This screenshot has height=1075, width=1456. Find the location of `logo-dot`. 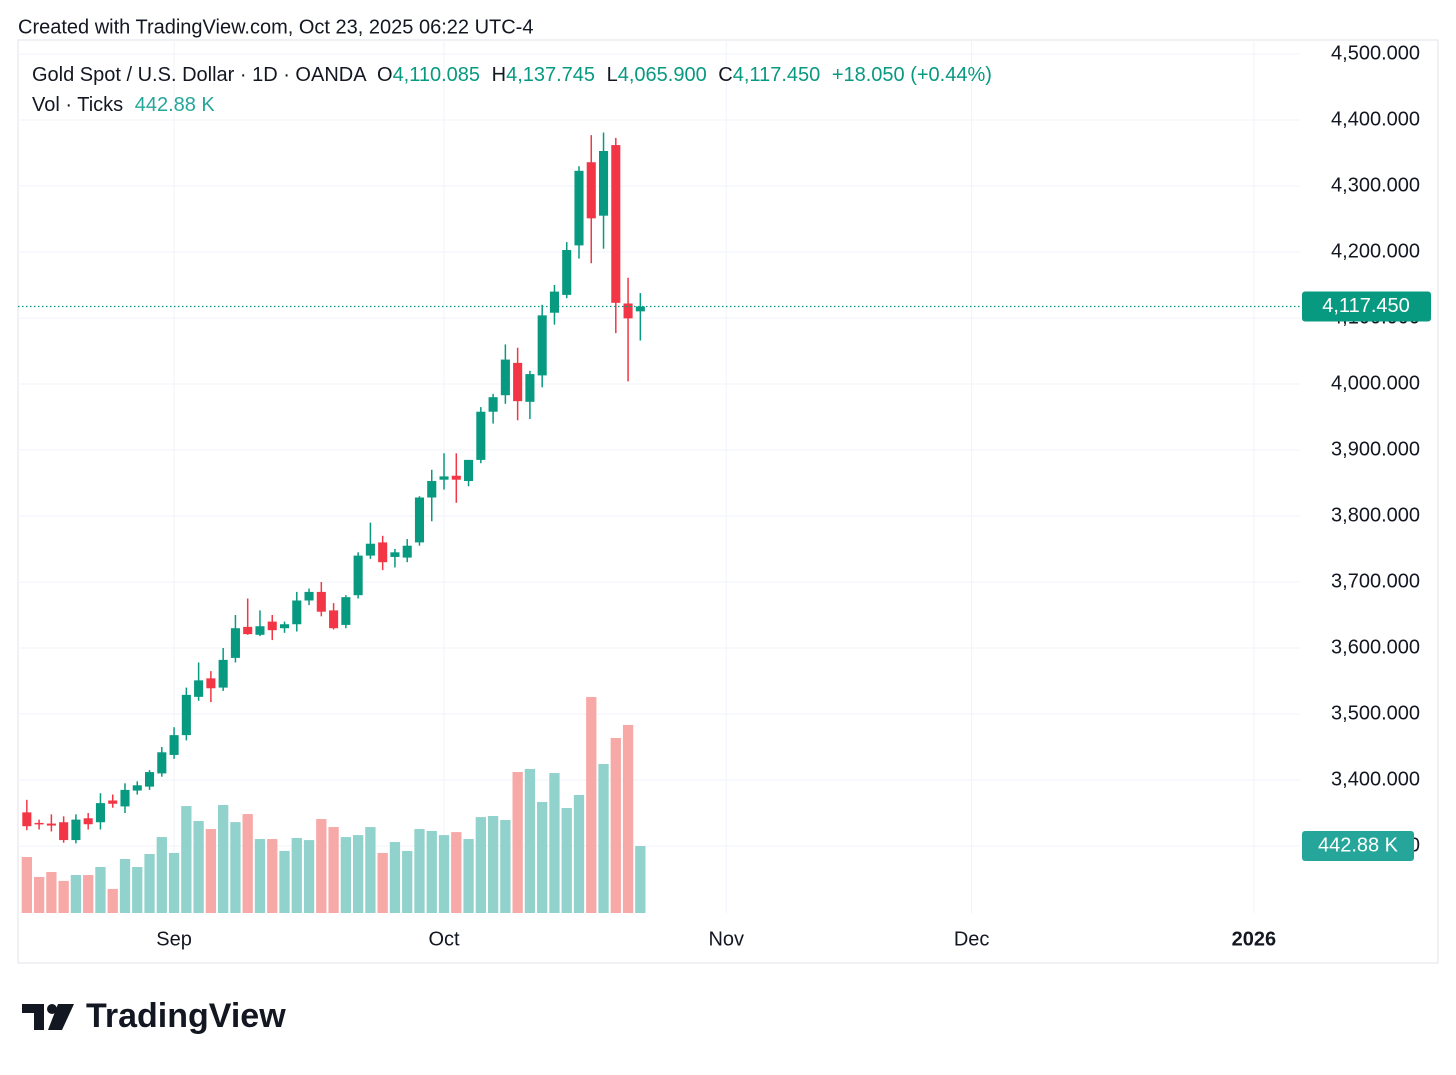

logo-dot is located at coordinates (52, 1009).